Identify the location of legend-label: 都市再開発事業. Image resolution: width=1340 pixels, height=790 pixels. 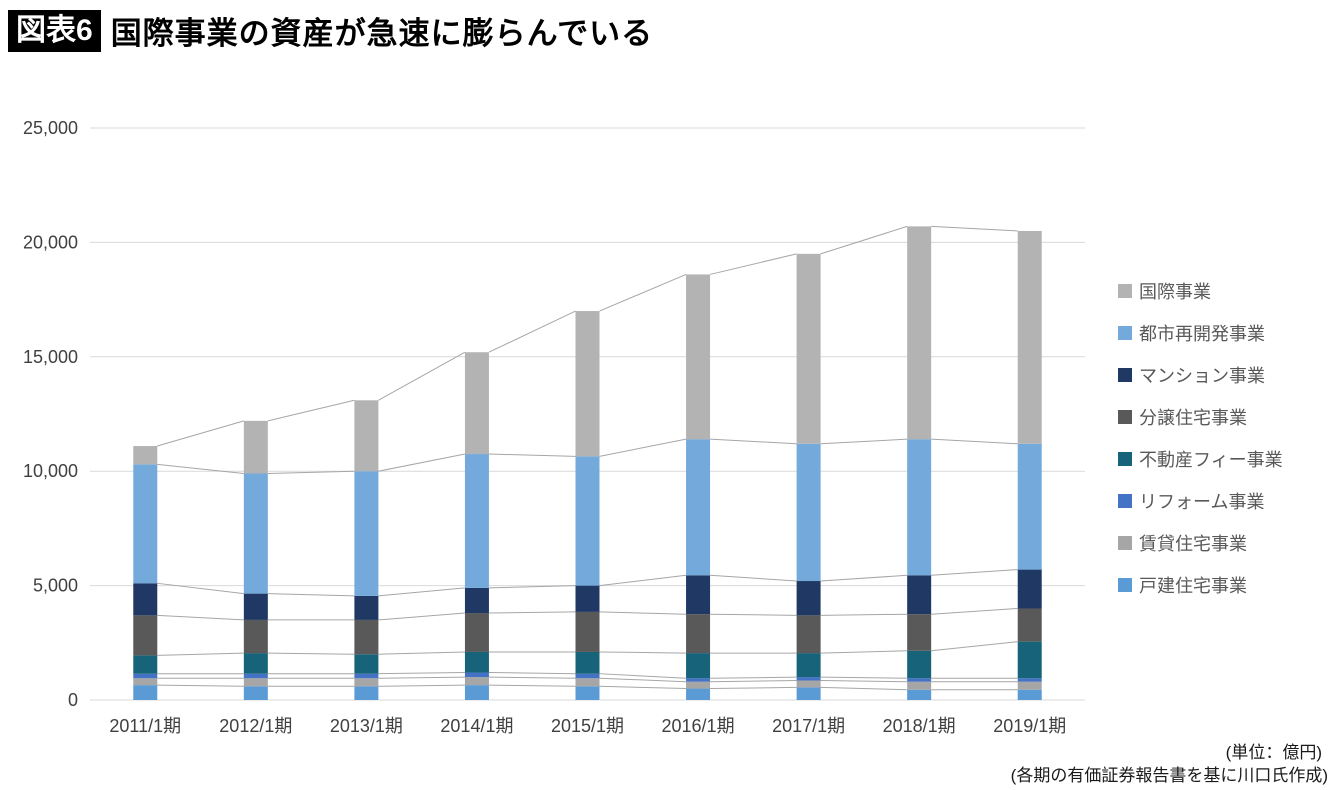
(1202, 334).